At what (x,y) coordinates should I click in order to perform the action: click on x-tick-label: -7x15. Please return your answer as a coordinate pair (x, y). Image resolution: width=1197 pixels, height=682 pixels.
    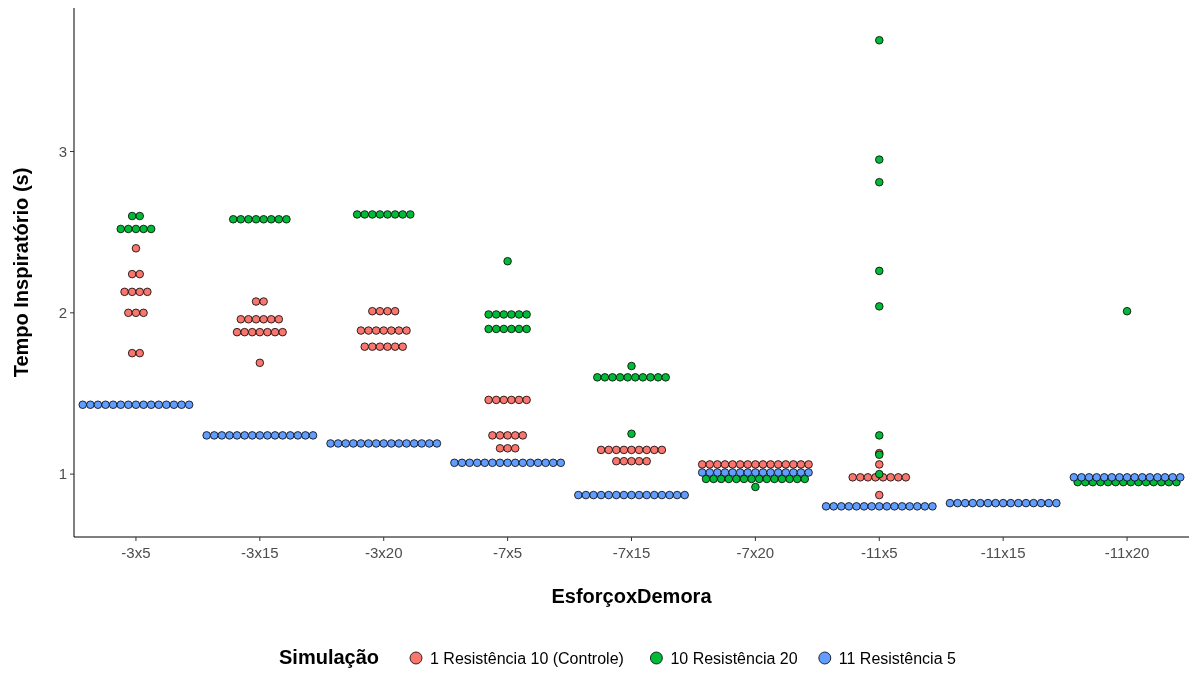
    Looking at the image, I should click on (631, 552).